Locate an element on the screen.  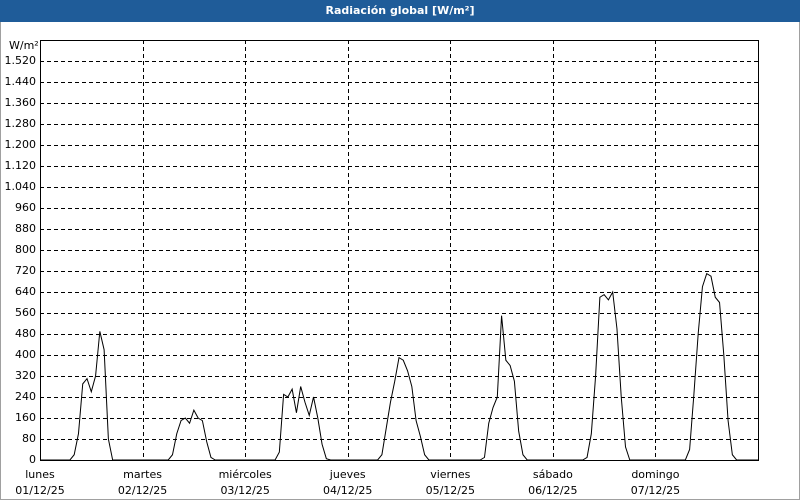
x-tick-date: 07/12/25 is located at coordinates (655, 490).